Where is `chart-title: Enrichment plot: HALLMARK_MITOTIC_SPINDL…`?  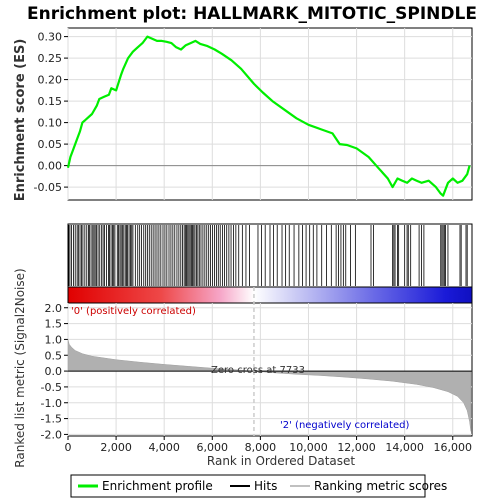 chart-title: Enrichment plot: HALLMARK_MITOTIC_SPINDL… is located at coordinates (252, 14).